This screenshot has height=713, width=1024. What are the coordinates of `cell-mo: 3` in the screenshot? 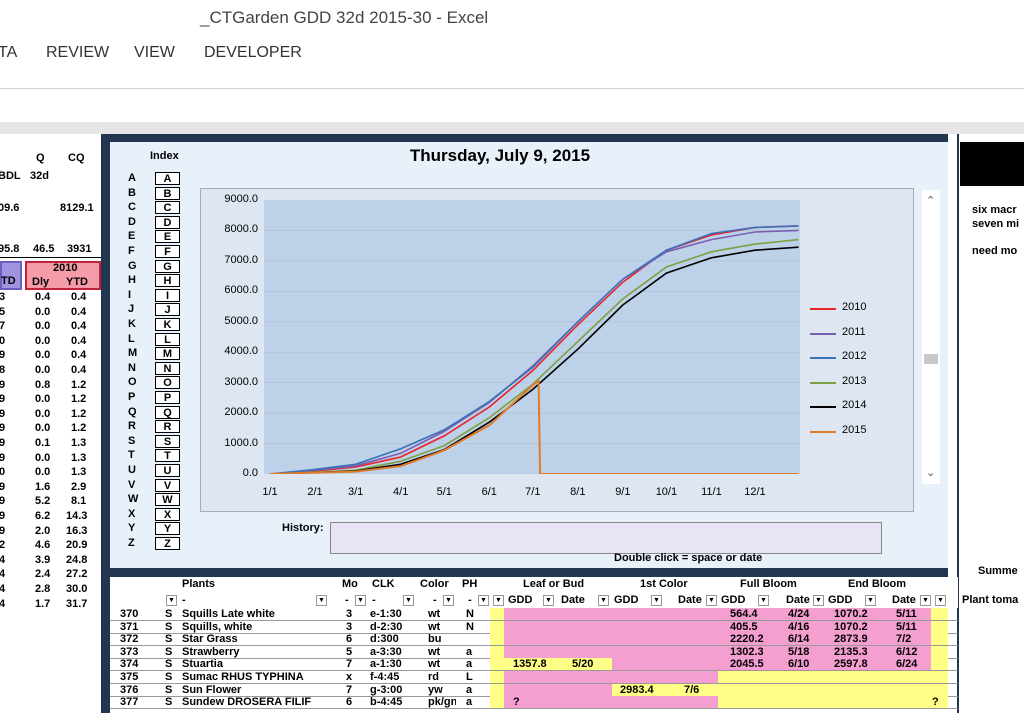 It's located at (349, 614).